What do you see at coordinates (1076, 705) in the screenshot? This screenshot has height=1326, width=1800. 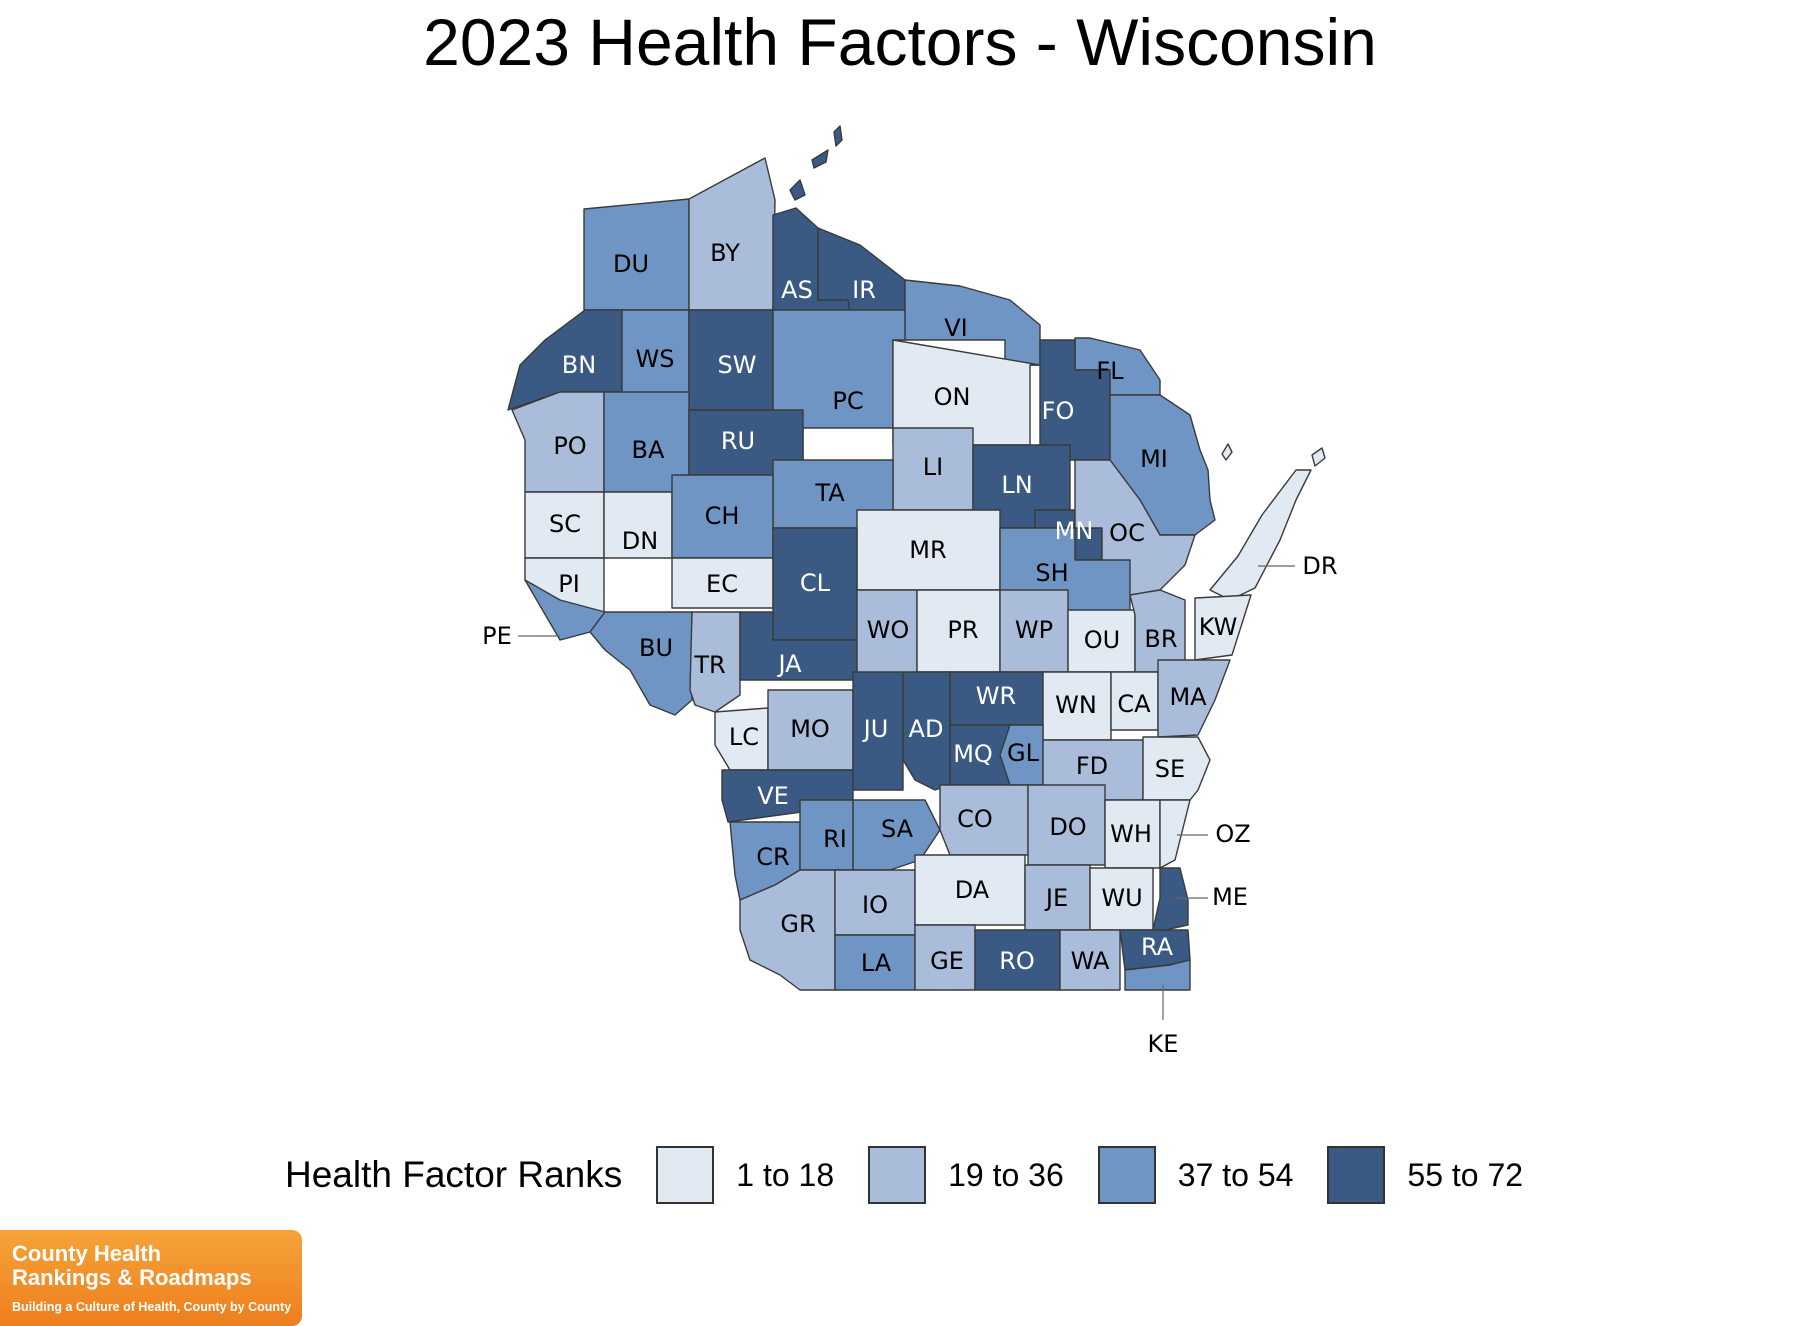 I see `county-label-wn: WN` at bounding box center [1076, 705].